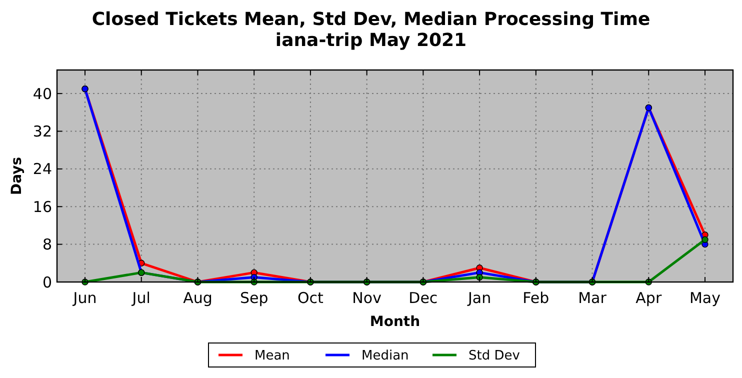 This screenshot has width=742, height=378. Describe the element at coordinates (536, 298) in the screenshot. I see `x-tick-label: Feb` at that location.